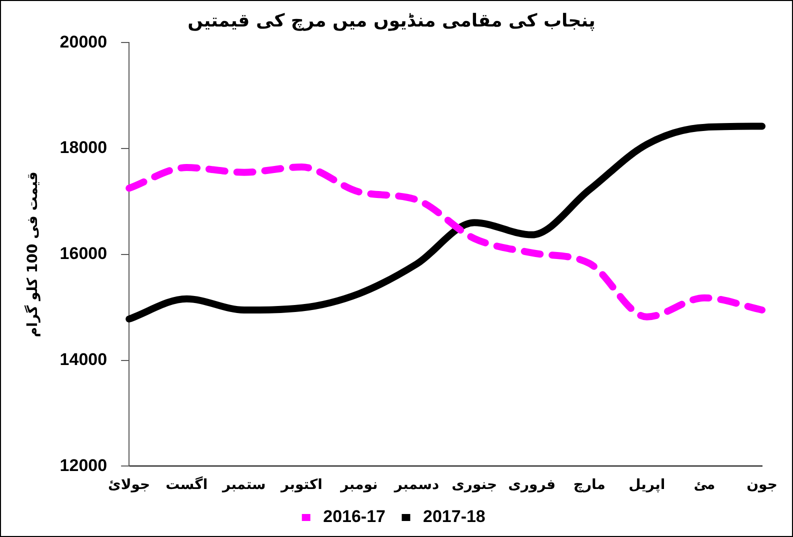 The height and width of the screenshot is (537, 793). I want to click on y-tick-label: 16000, so click(84, 254).